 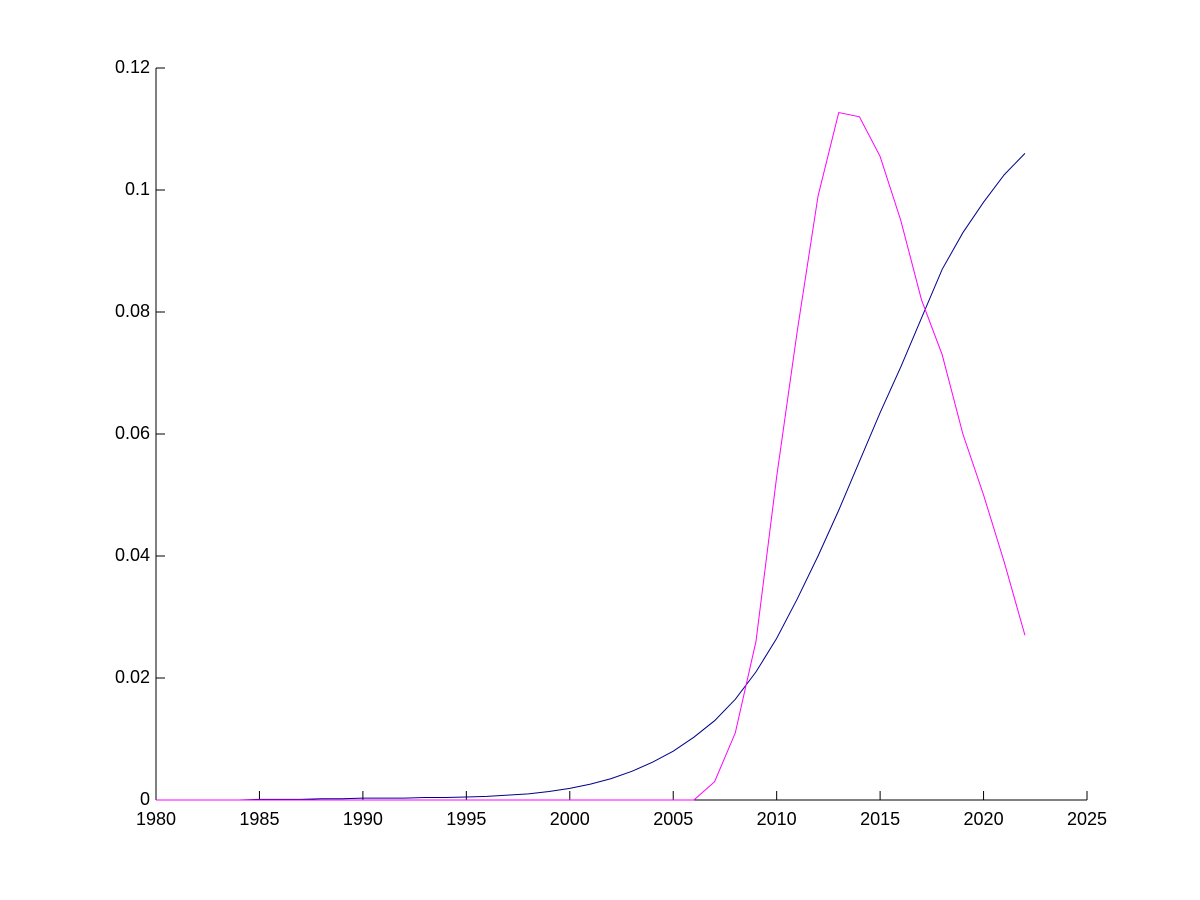 I want to click on y-tick-label: 0, so click(x=145, y=799).